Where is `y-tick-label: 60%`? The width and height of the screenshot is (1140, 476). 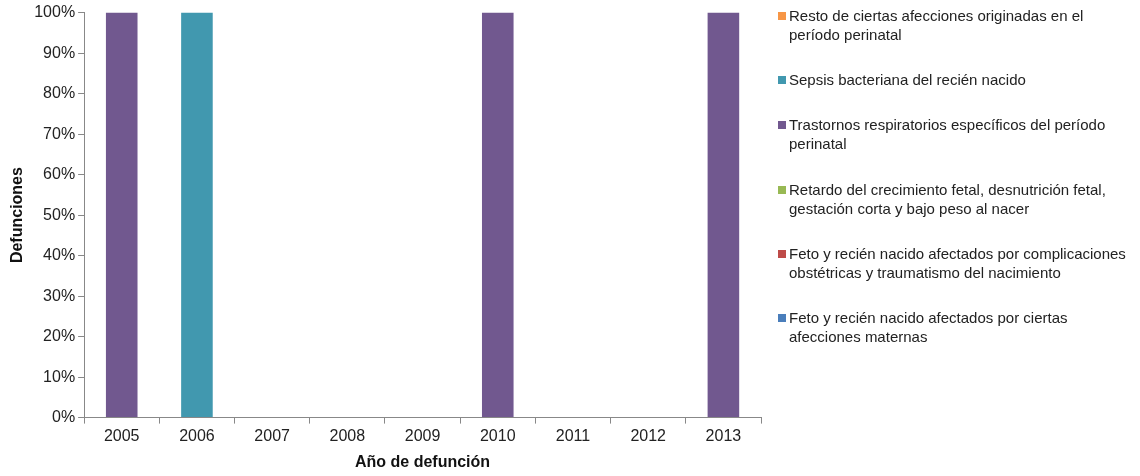
y-tick-label: 60% is located at coordinates (59, 174).